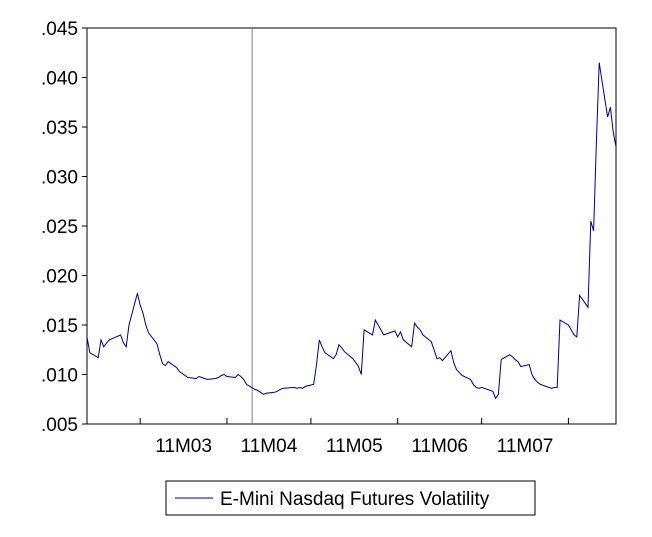  I want to click on x-tick-label: 11M05, so click(354, 446).